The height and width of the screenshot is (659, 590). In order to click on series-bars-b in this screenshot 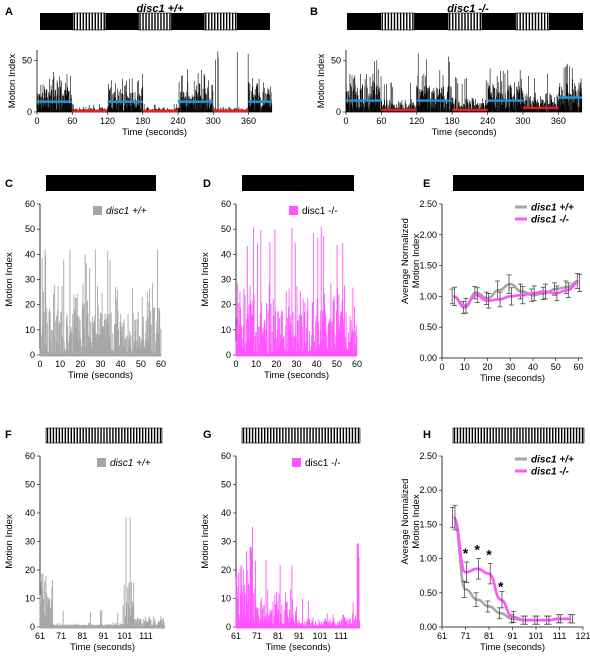, I will do `click(464, 82)`.